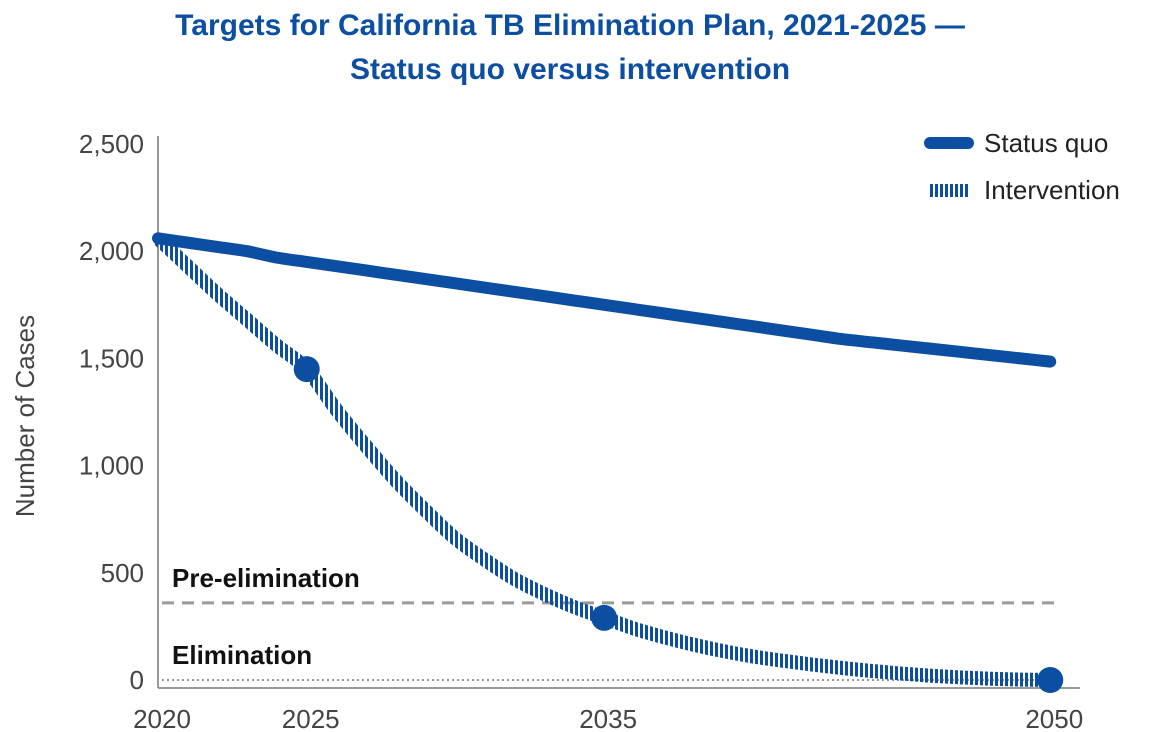 The width and height of the screenshot is (1156, 732). Describe the element at coordinates (111, 251) in the screenshot. I see `y-tick-label: 2,000` at that location.